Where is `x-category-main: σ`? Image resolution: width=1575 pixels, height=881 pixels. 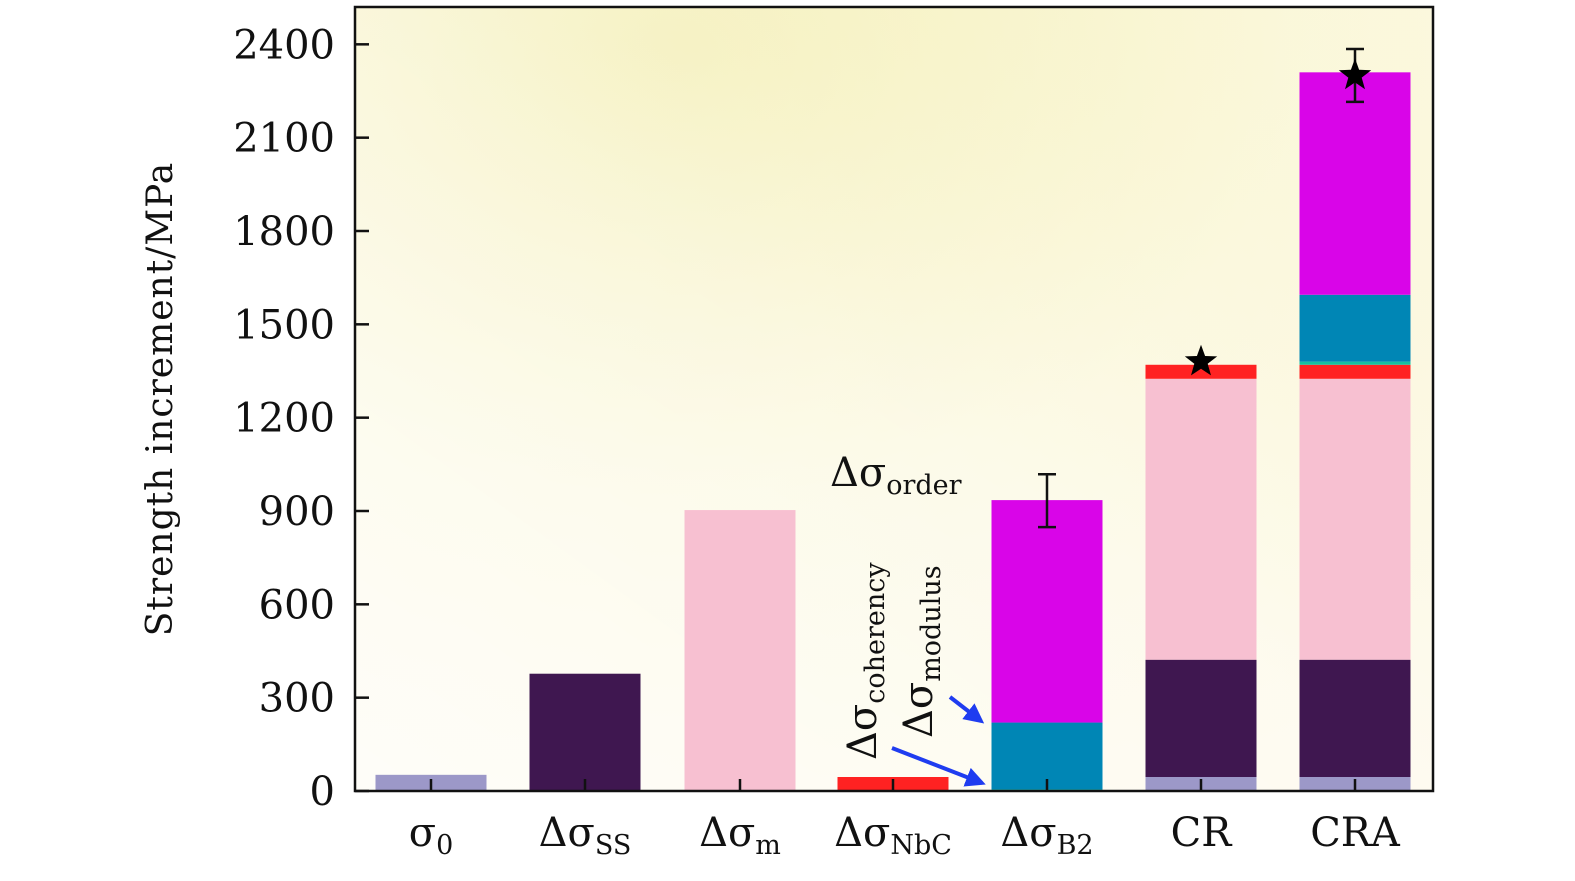
x-category-main: σ is located at coordinates (422, 833).